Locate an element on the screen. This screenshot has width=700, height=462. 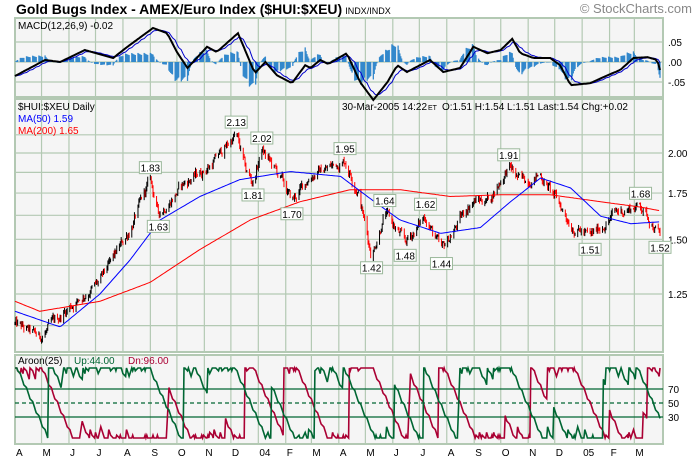
price-annotation-label: 1.68 is located at coordinates (641, 194).